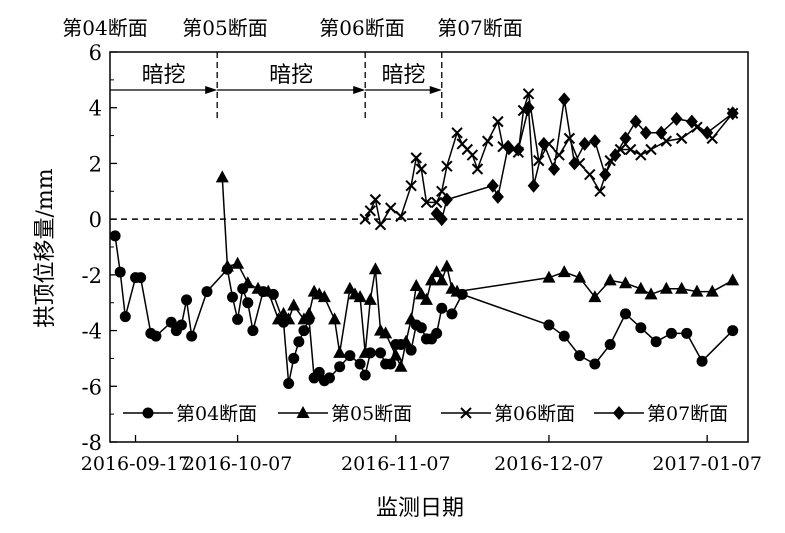 The width and height of the screenshot is (785, 533). What do you see at coordinates (92, 387) in the screenshot?
I see `y-tick-label: -6` at bounding box center [92, 387].